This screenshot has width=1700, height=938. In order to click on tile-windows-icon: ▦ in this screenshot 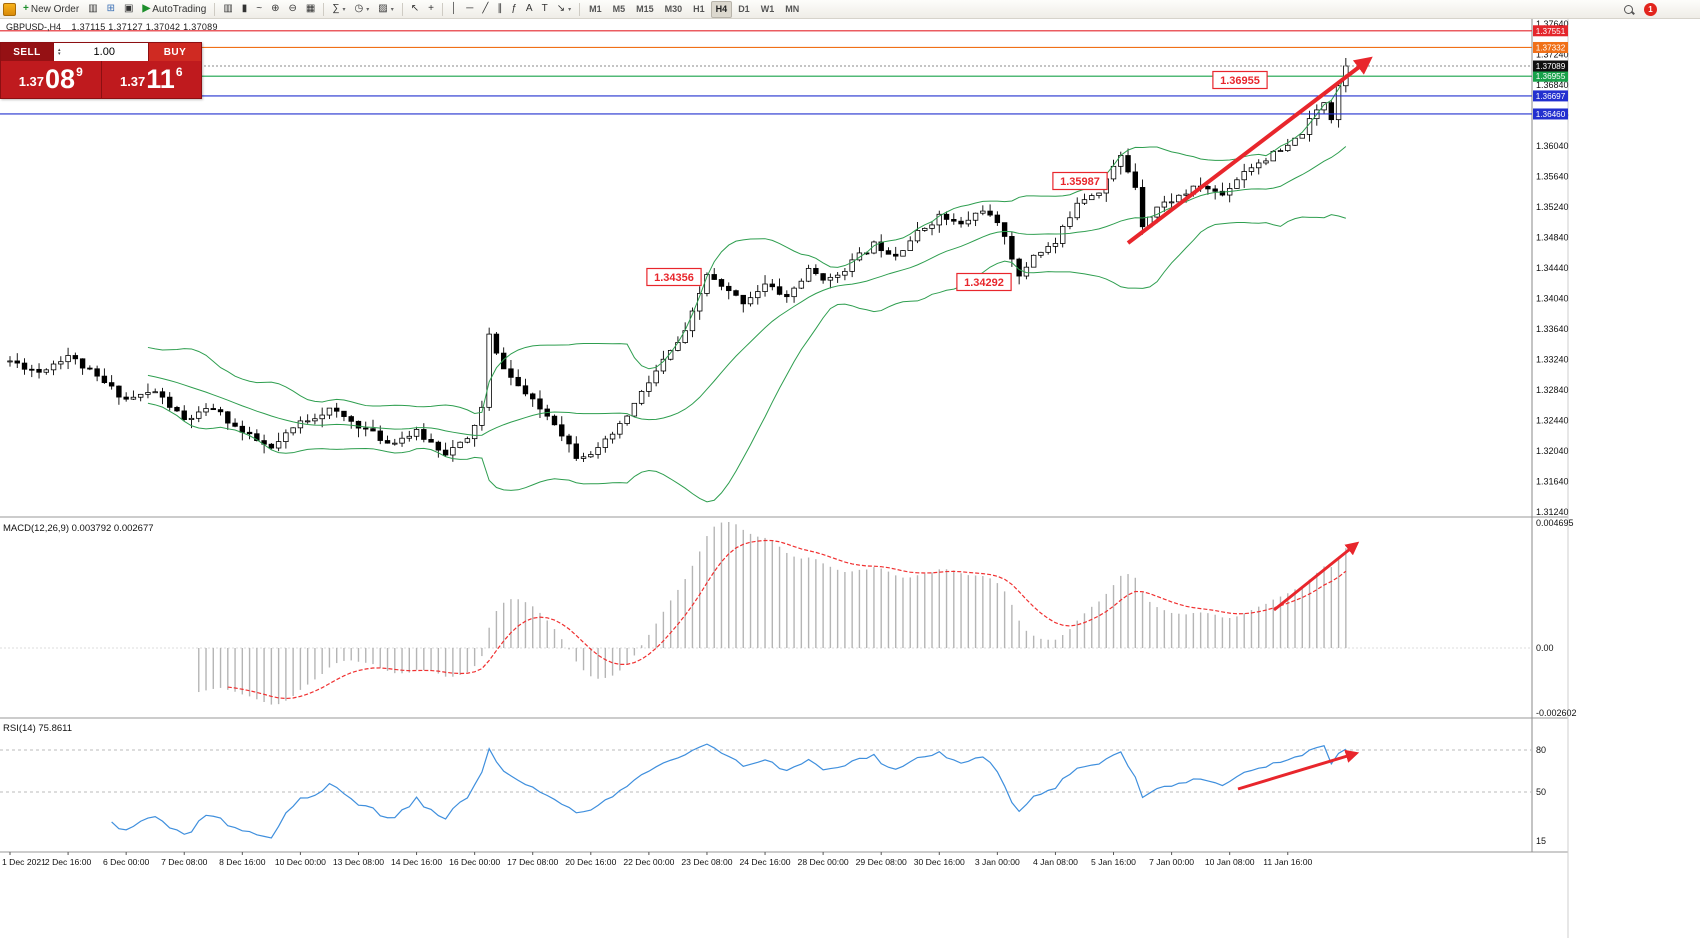, I will do `click(310, 8)`.